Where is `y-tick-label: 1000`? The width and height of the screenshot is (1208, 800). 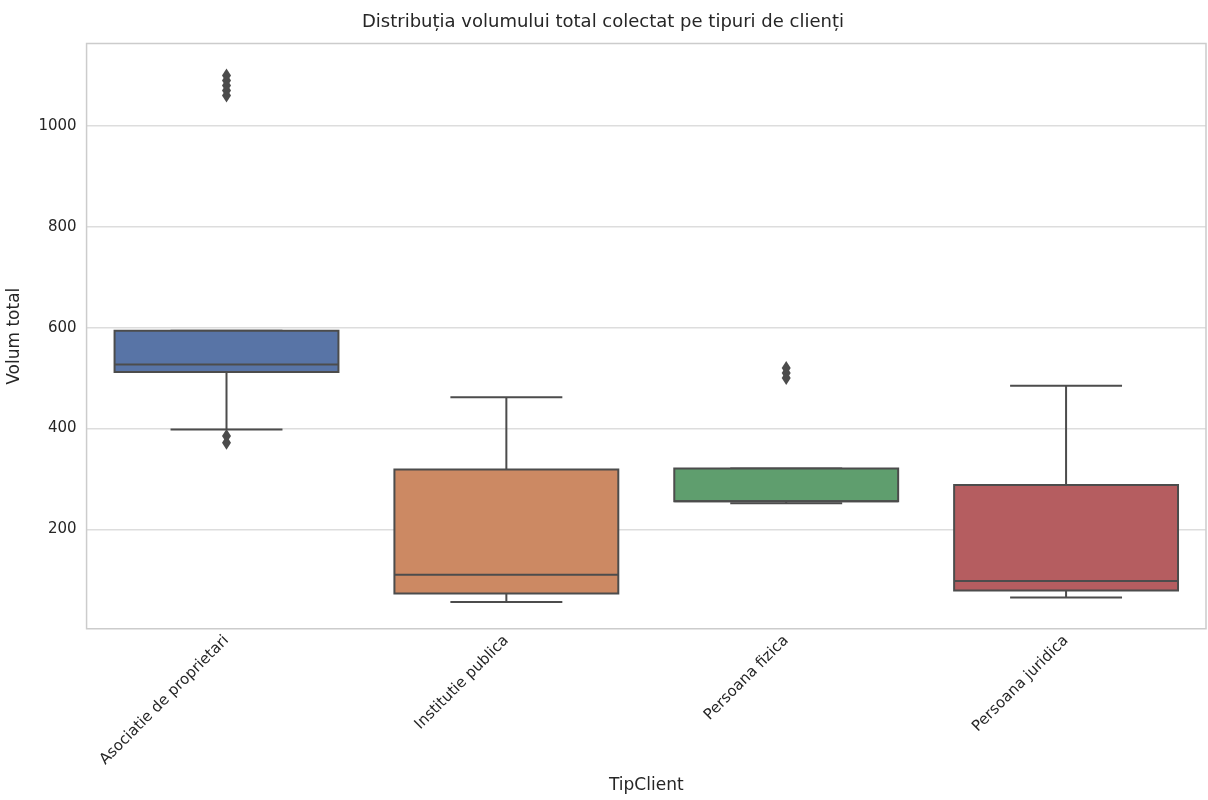 y-tick-label: 1000 is located at coordinates (57, 124).